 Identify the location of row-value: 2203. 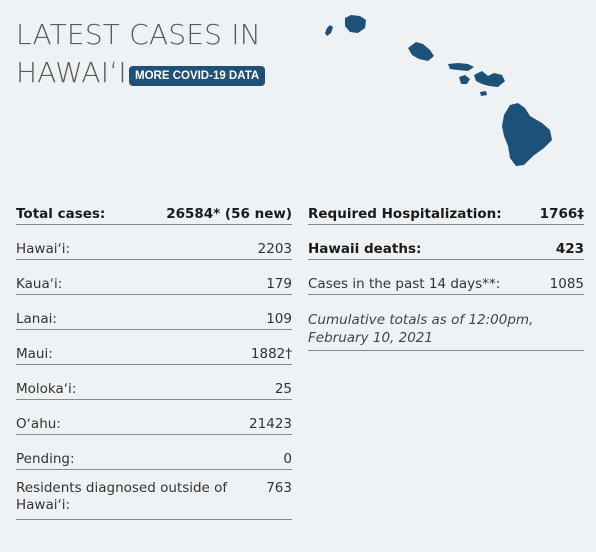
(274, 249).